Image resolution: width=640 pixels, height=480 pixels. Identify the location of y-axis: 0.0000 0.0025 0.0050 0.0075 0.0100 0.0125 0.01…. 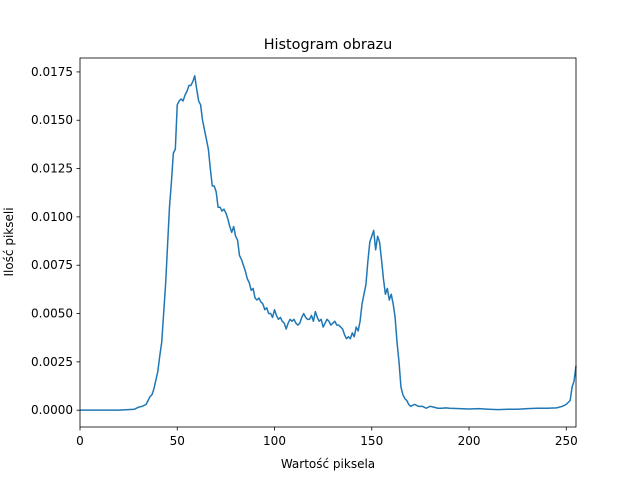
(55, 241).